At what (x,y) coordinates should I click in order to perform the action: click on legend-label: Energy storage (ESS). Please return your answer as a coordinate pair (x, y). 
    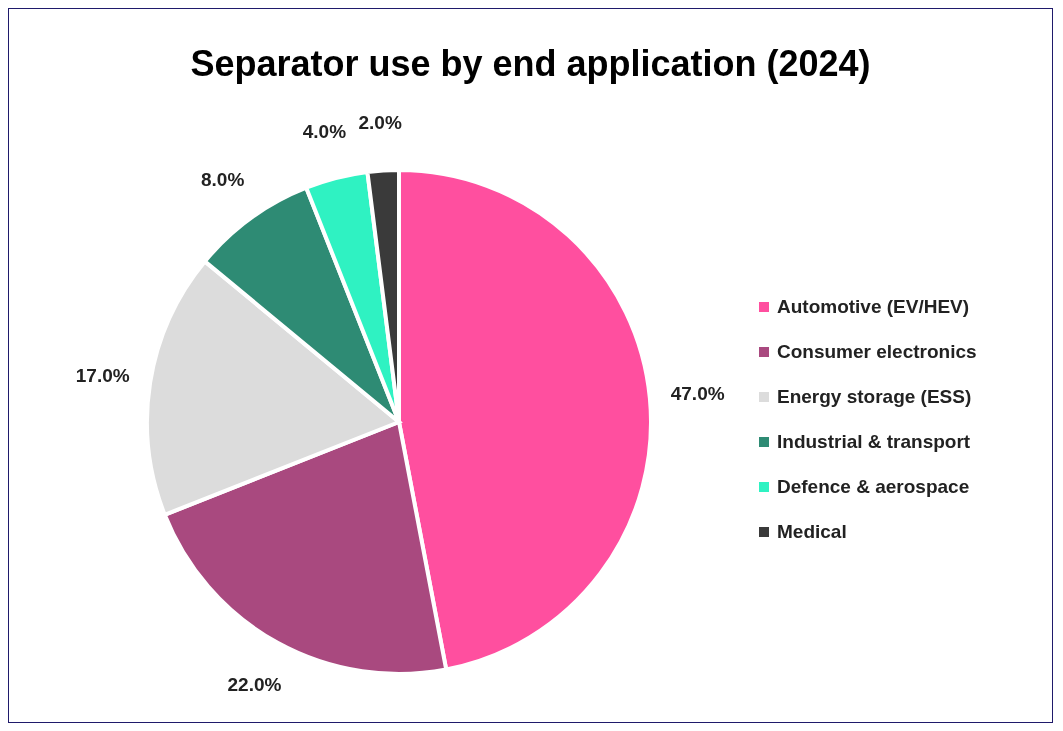
    Looking at the image, I should click on (874, 396).